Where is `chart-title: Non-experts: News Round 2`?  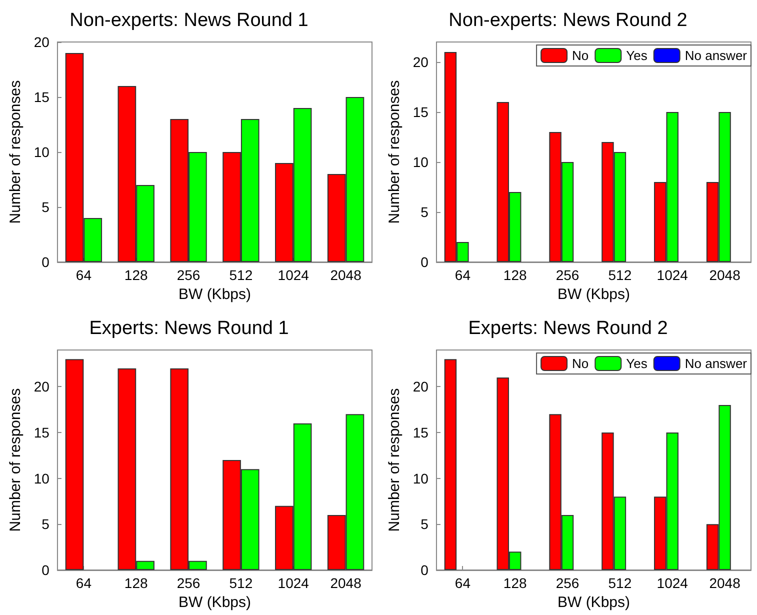
chart-title: Non-experts: News Round 2 is located at coordinates (568, 20).